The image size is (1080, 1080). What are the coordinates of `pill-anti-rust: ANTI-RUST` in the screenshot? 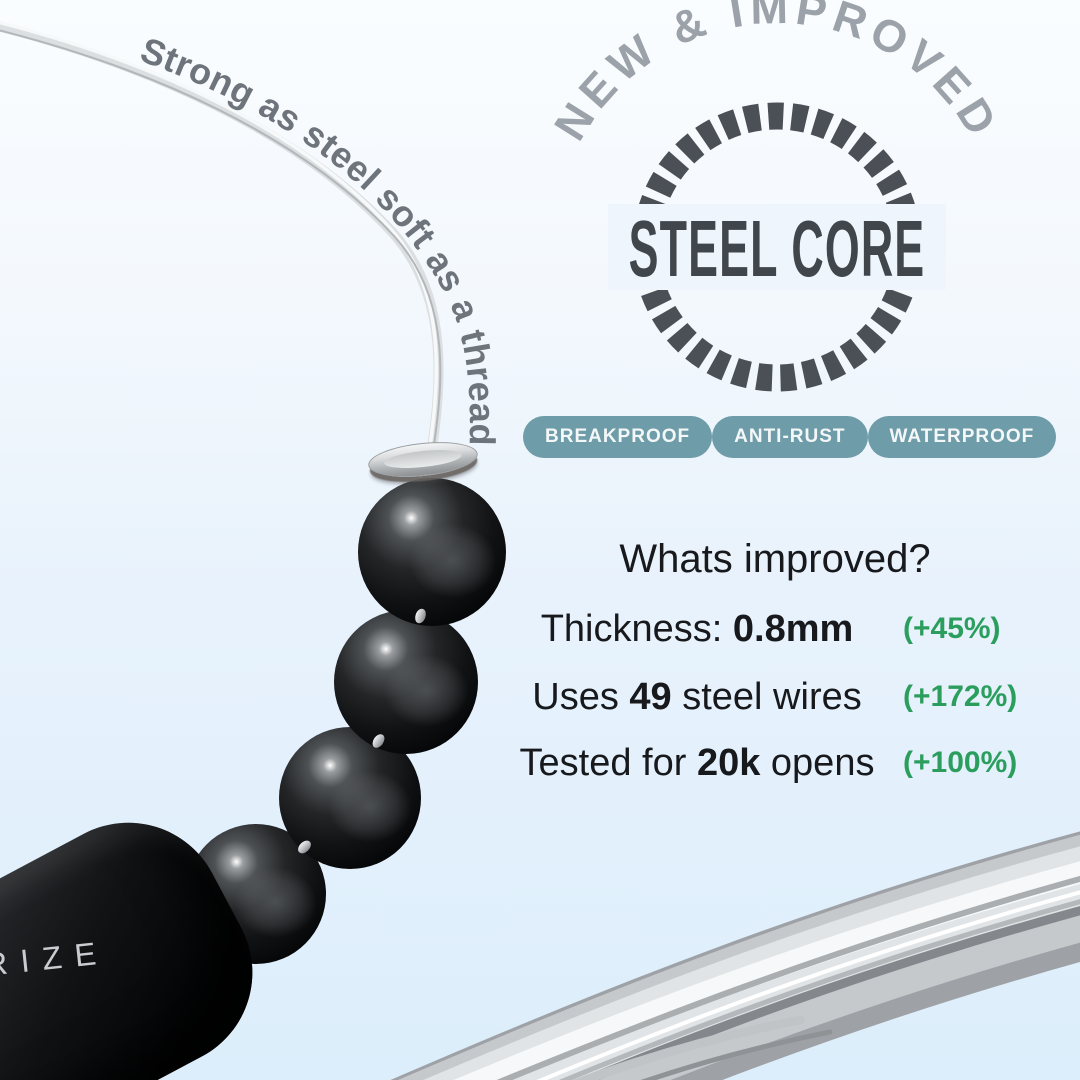 It's located at (790, 437).